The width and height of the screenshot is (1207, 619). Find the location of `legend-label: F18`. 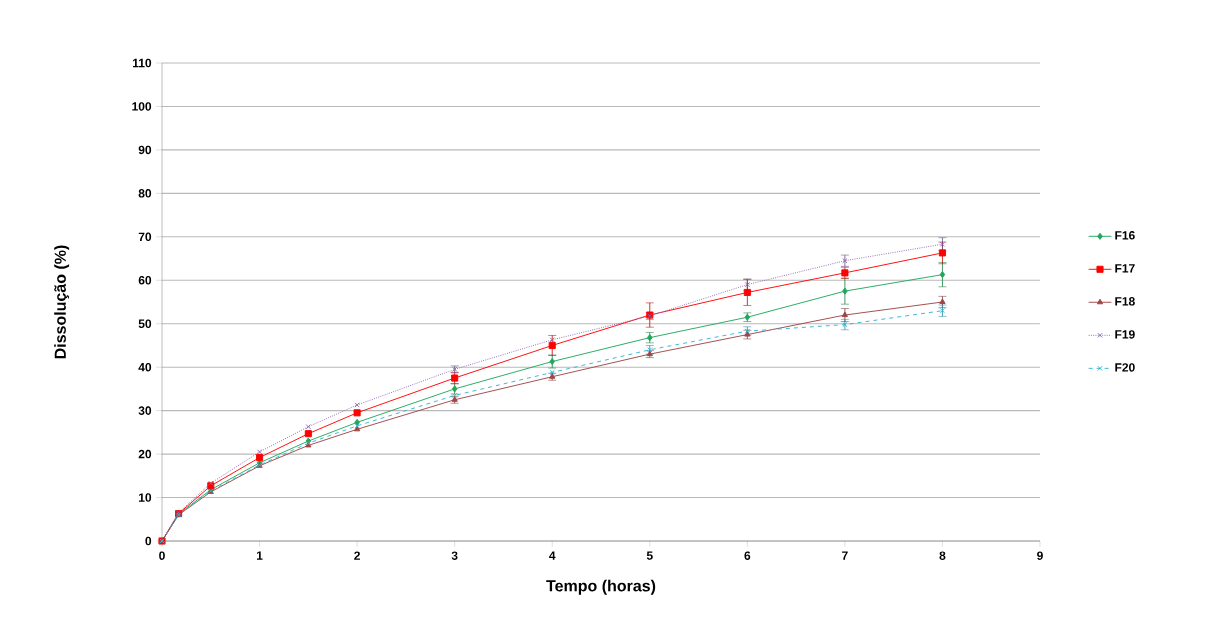

legend-label: F18 is located at coordinates (1125, 301).